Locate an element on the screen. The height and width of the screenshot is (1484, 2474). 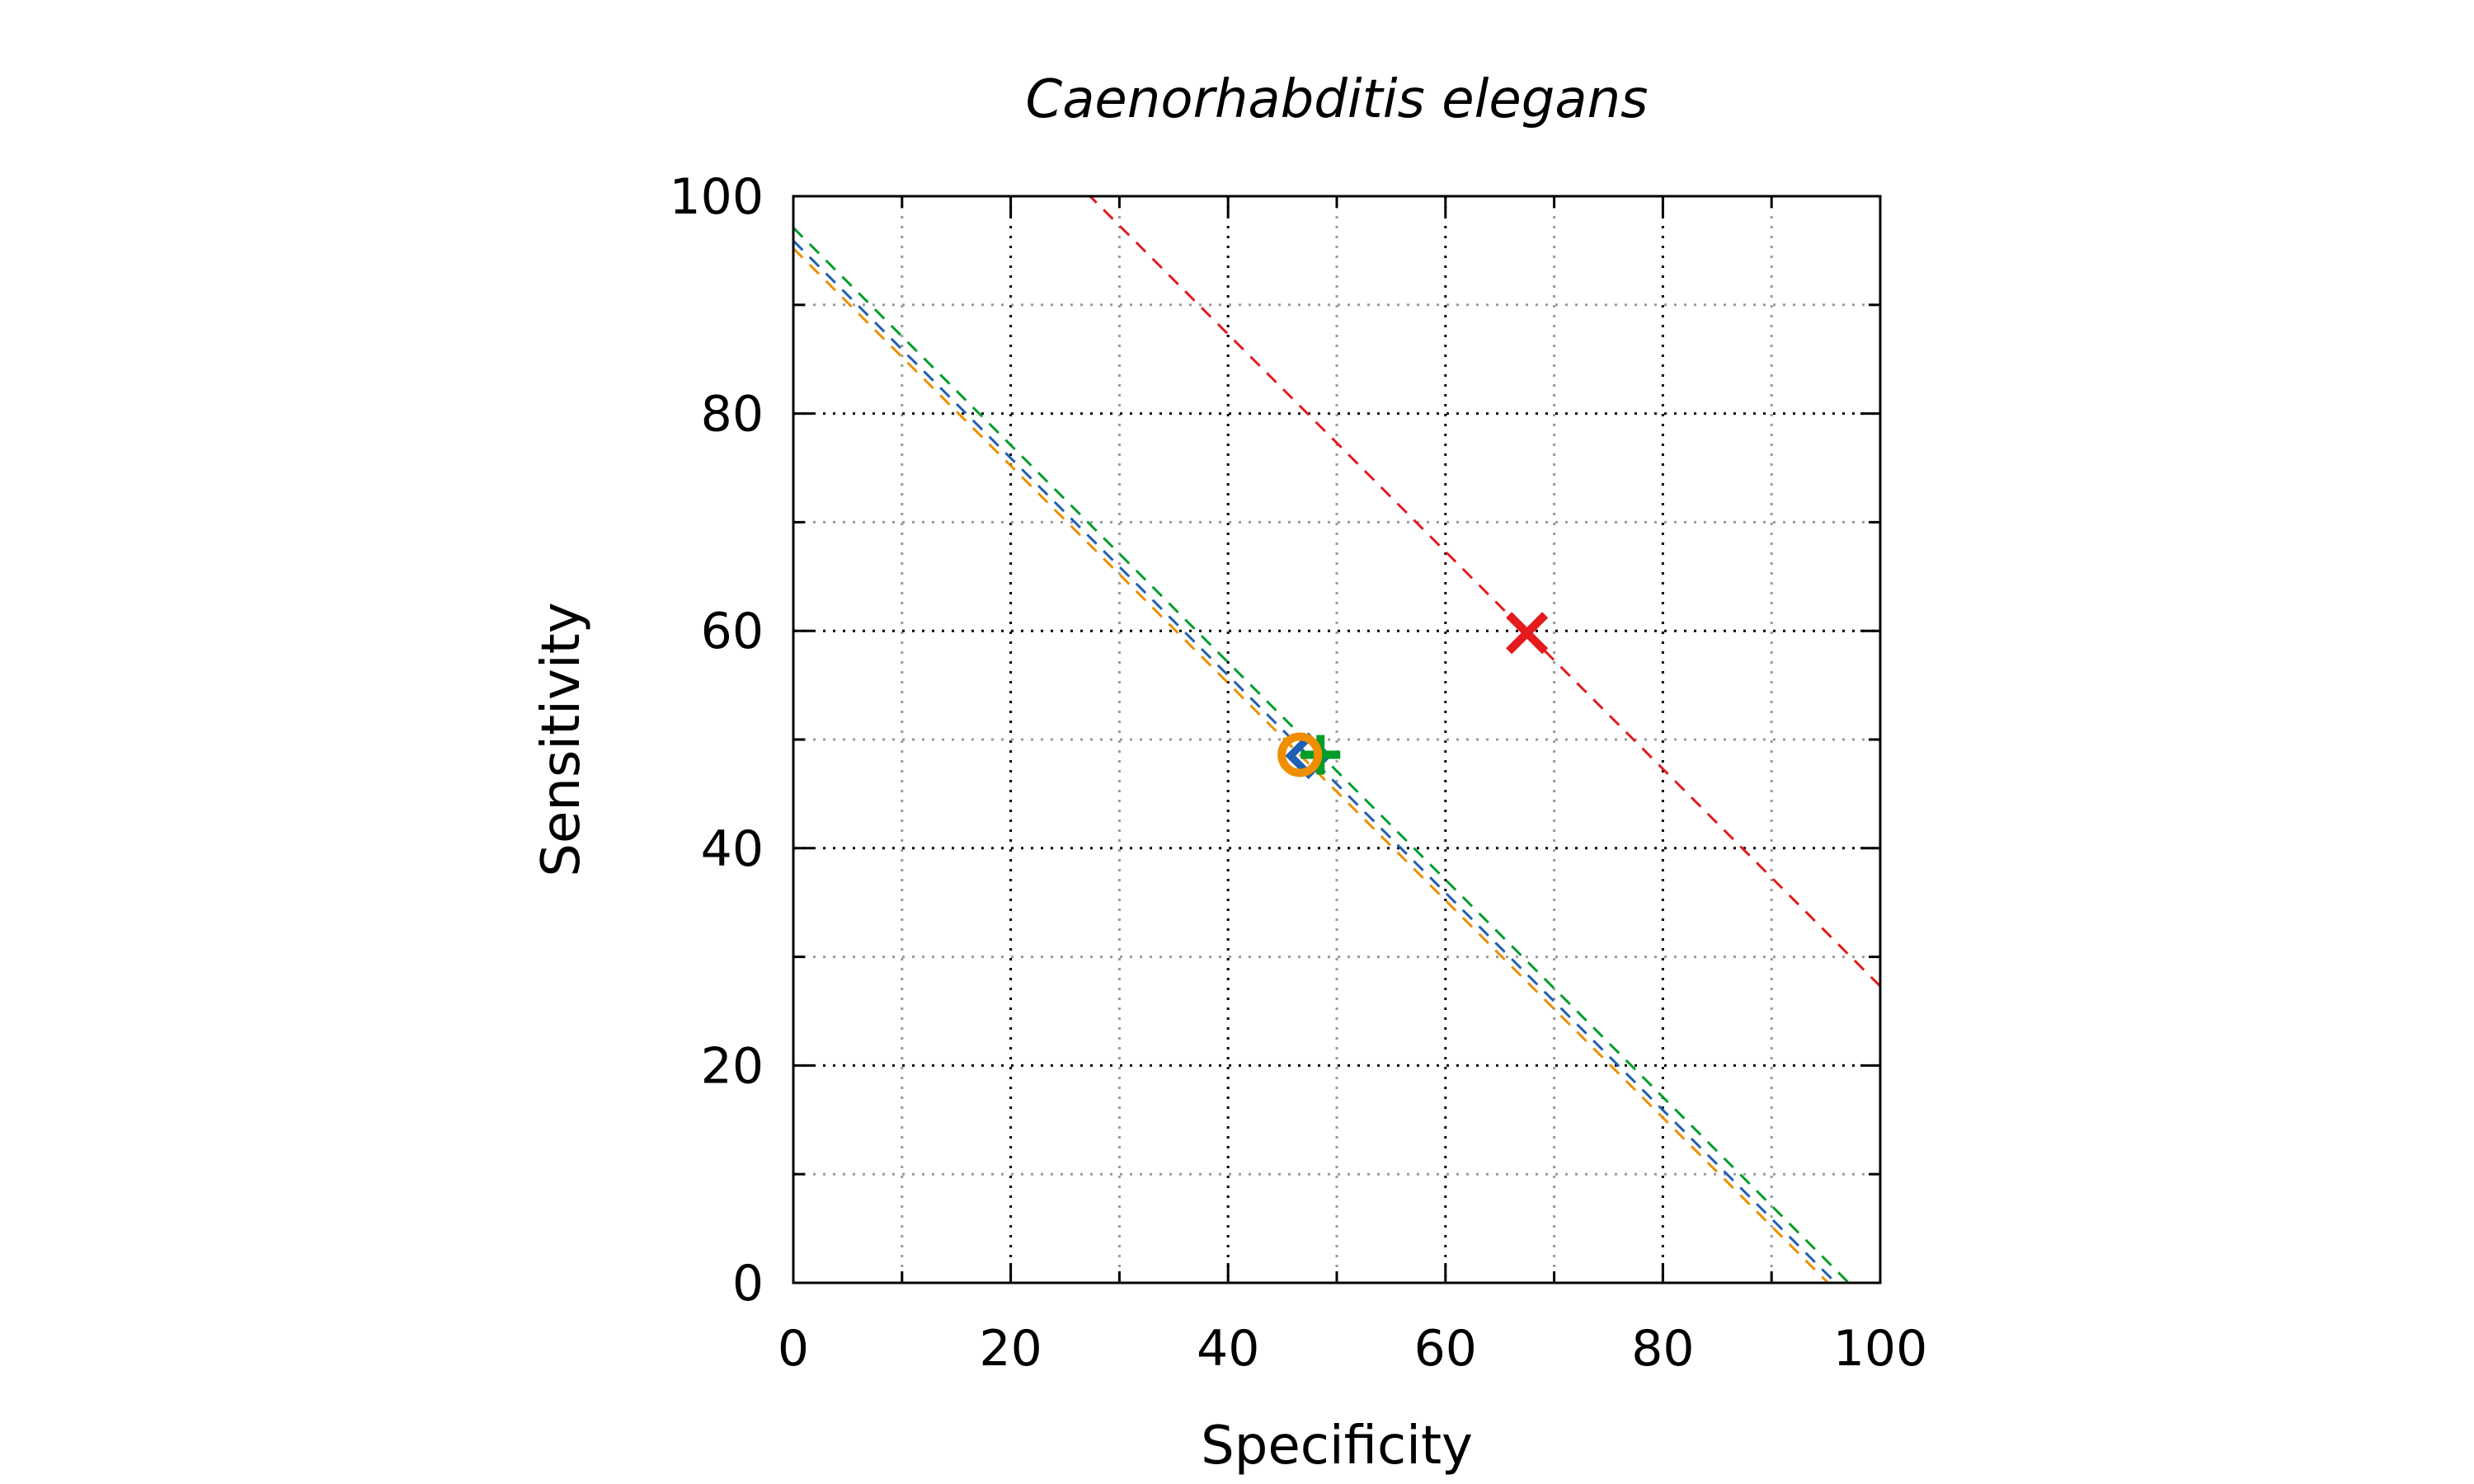
data-point-x is located at coordinates (1527, 633).